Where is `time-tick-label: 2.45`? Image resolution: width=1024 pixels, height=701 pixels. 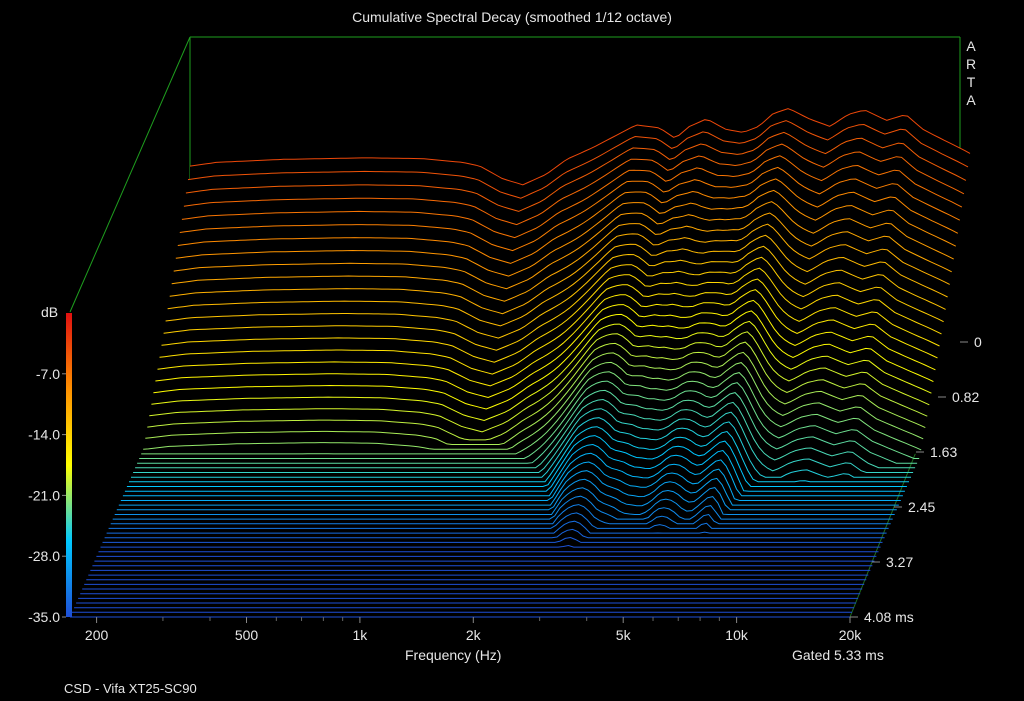 time-tick-label: 2.45 is located at coordinates (921, 507).